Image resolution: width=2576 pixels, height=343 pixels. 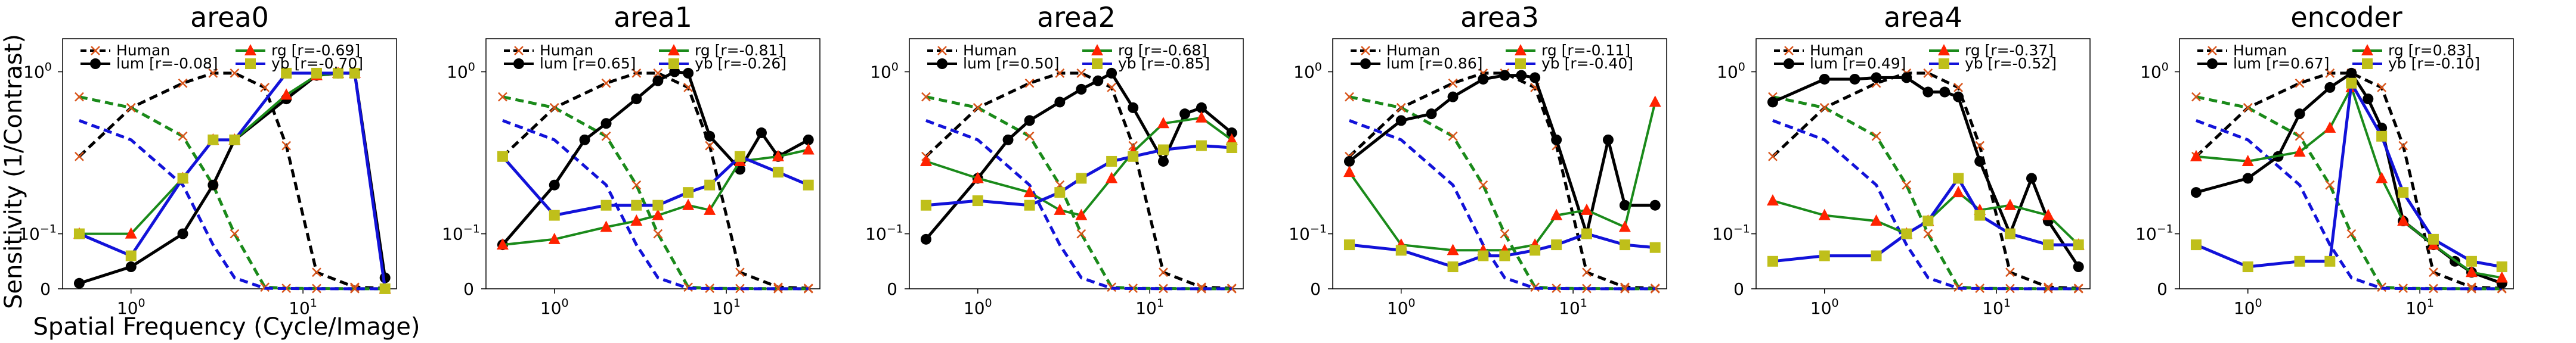 I want to click on plot-frame, so click(x=1076, y=164).